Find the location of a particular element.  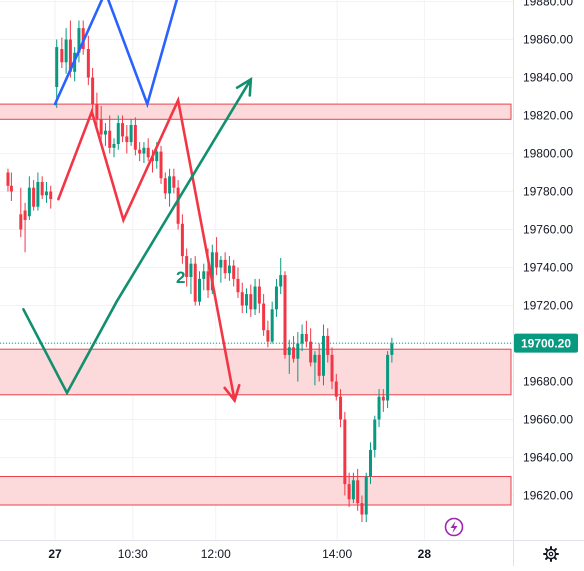

price-badge-label: 19700.20 is located at coordinates (546, 344).